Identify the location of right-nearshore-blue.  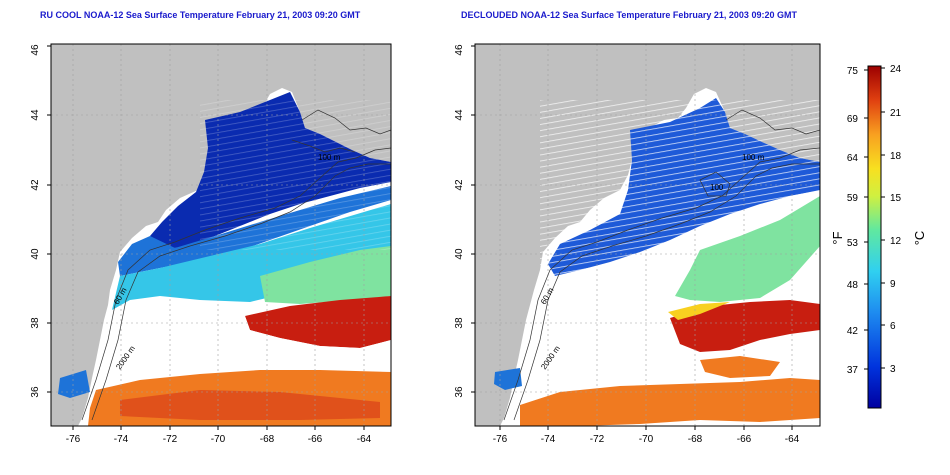
(508, 379).